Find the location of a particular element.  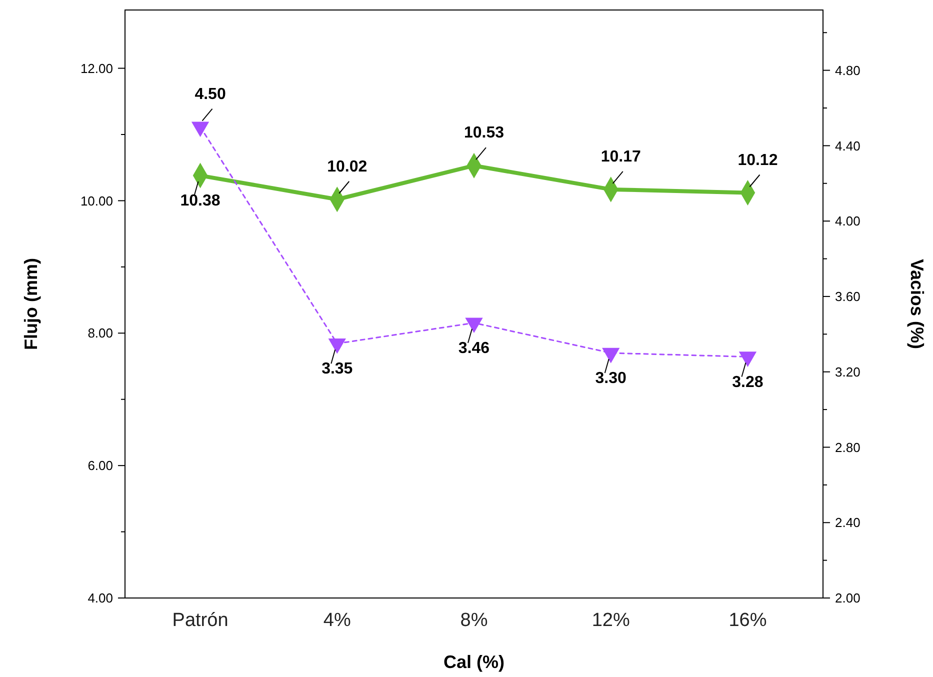

y-tick-label: 8.00 is located at coordinates (100, 333).